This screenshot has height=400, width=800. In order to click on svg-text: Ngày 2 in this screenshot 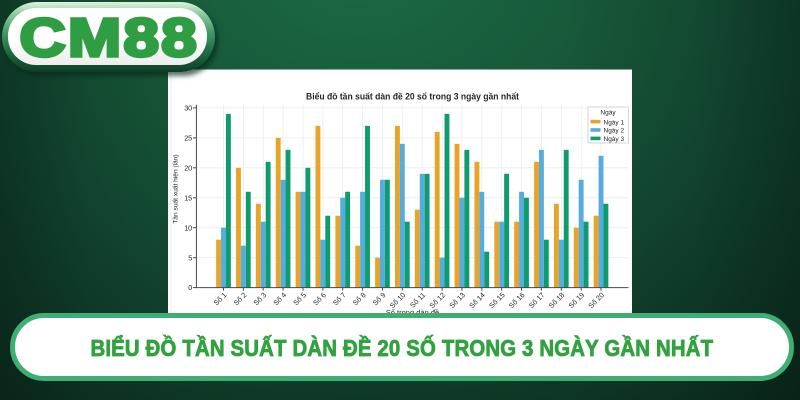, I will do `click(614, 131)`.